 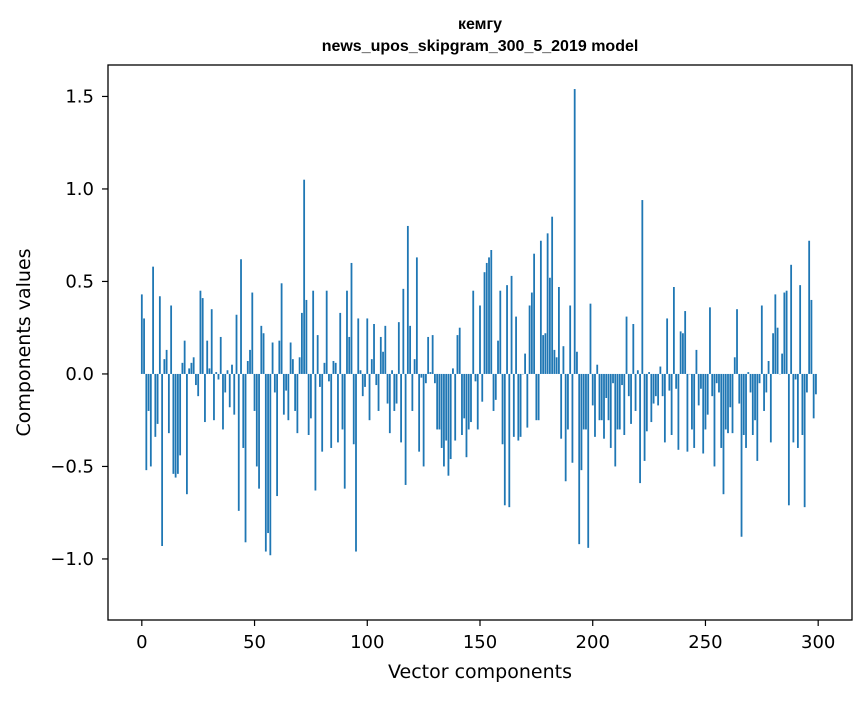 I want to click on x-axis-label: Vector components, so click(x=480, y=672).